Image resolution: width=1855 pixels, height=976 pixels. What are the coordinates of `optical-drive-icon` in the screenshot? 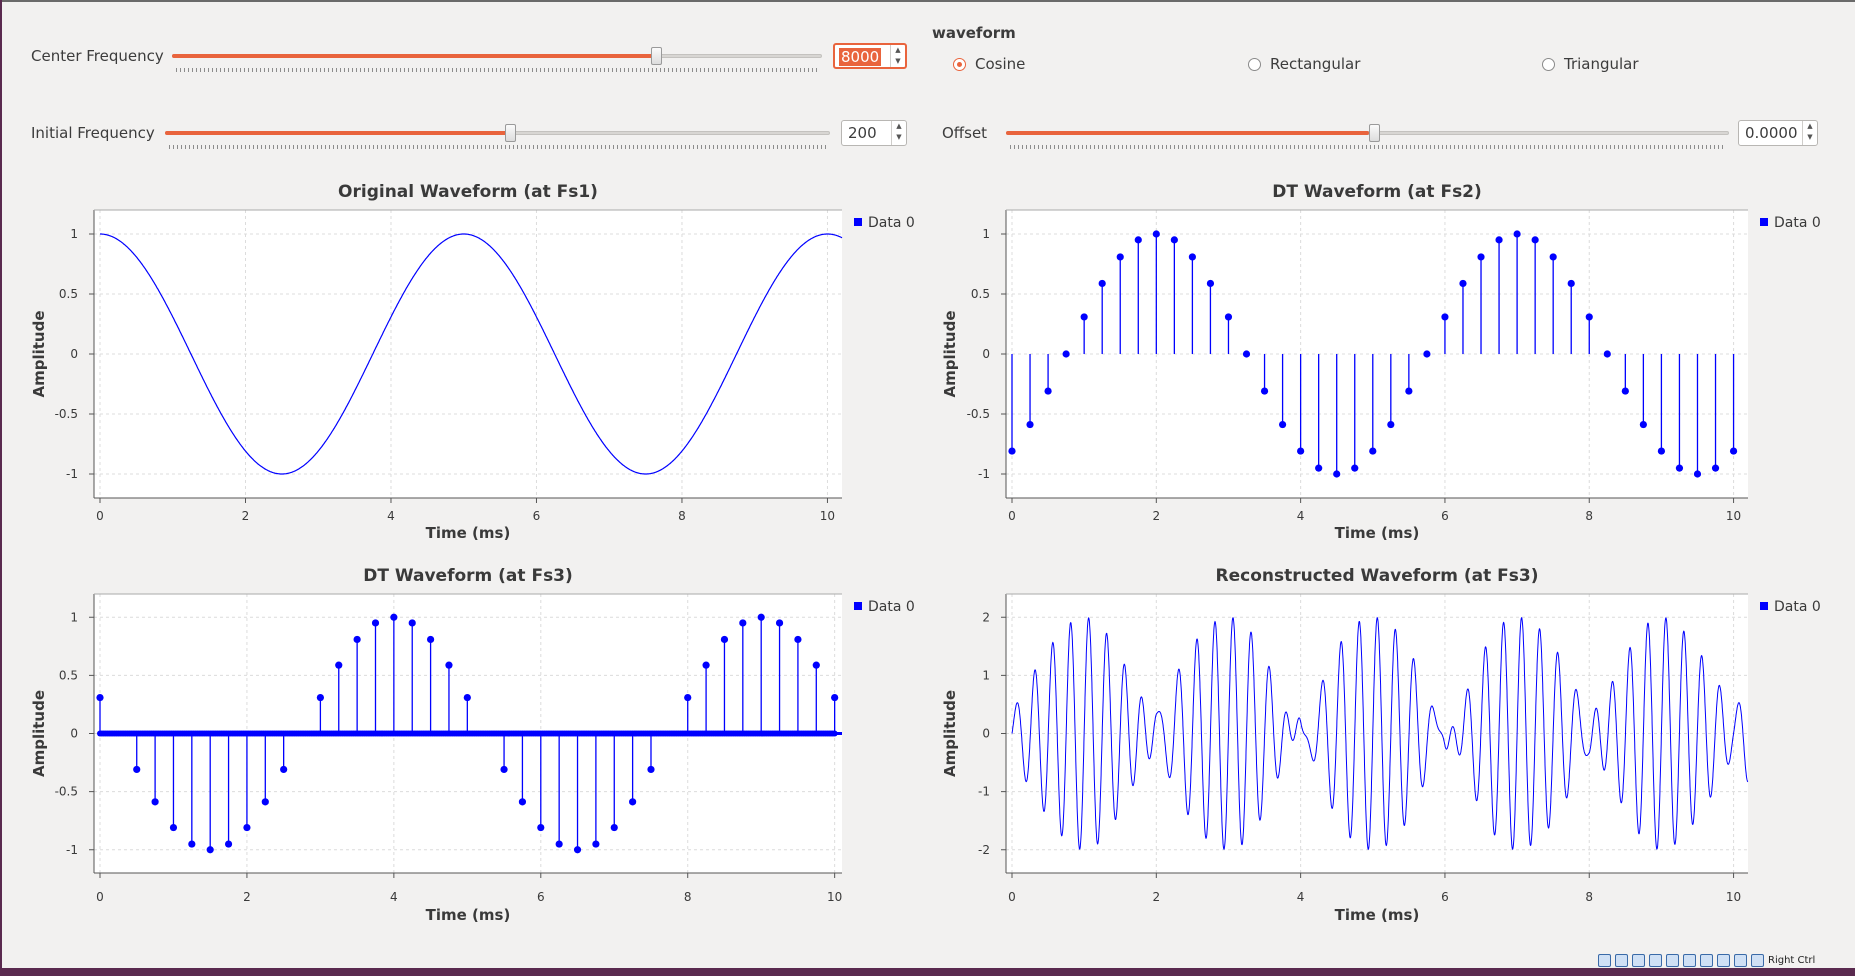 It's located at (1621, 960).